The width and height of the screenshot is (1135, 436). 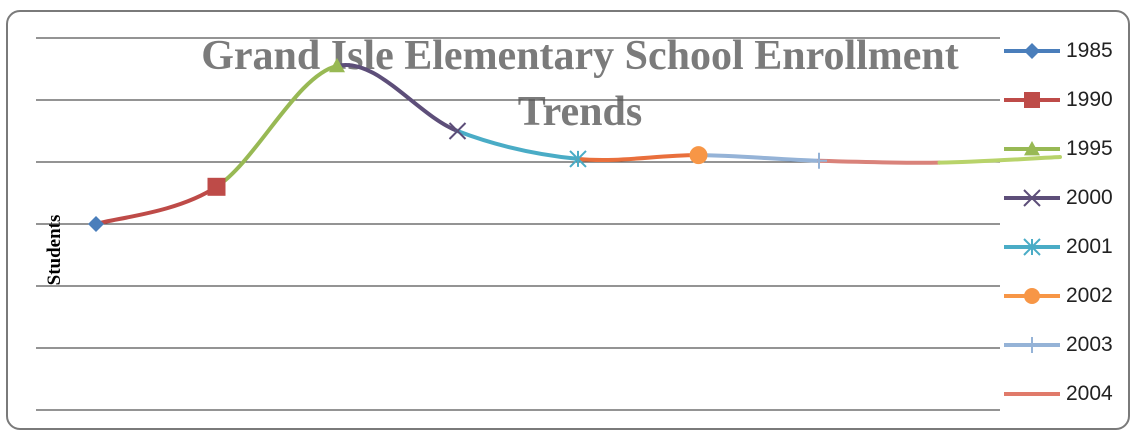 I want to click on legend-label: 1985, so click(x=1089, y=50).